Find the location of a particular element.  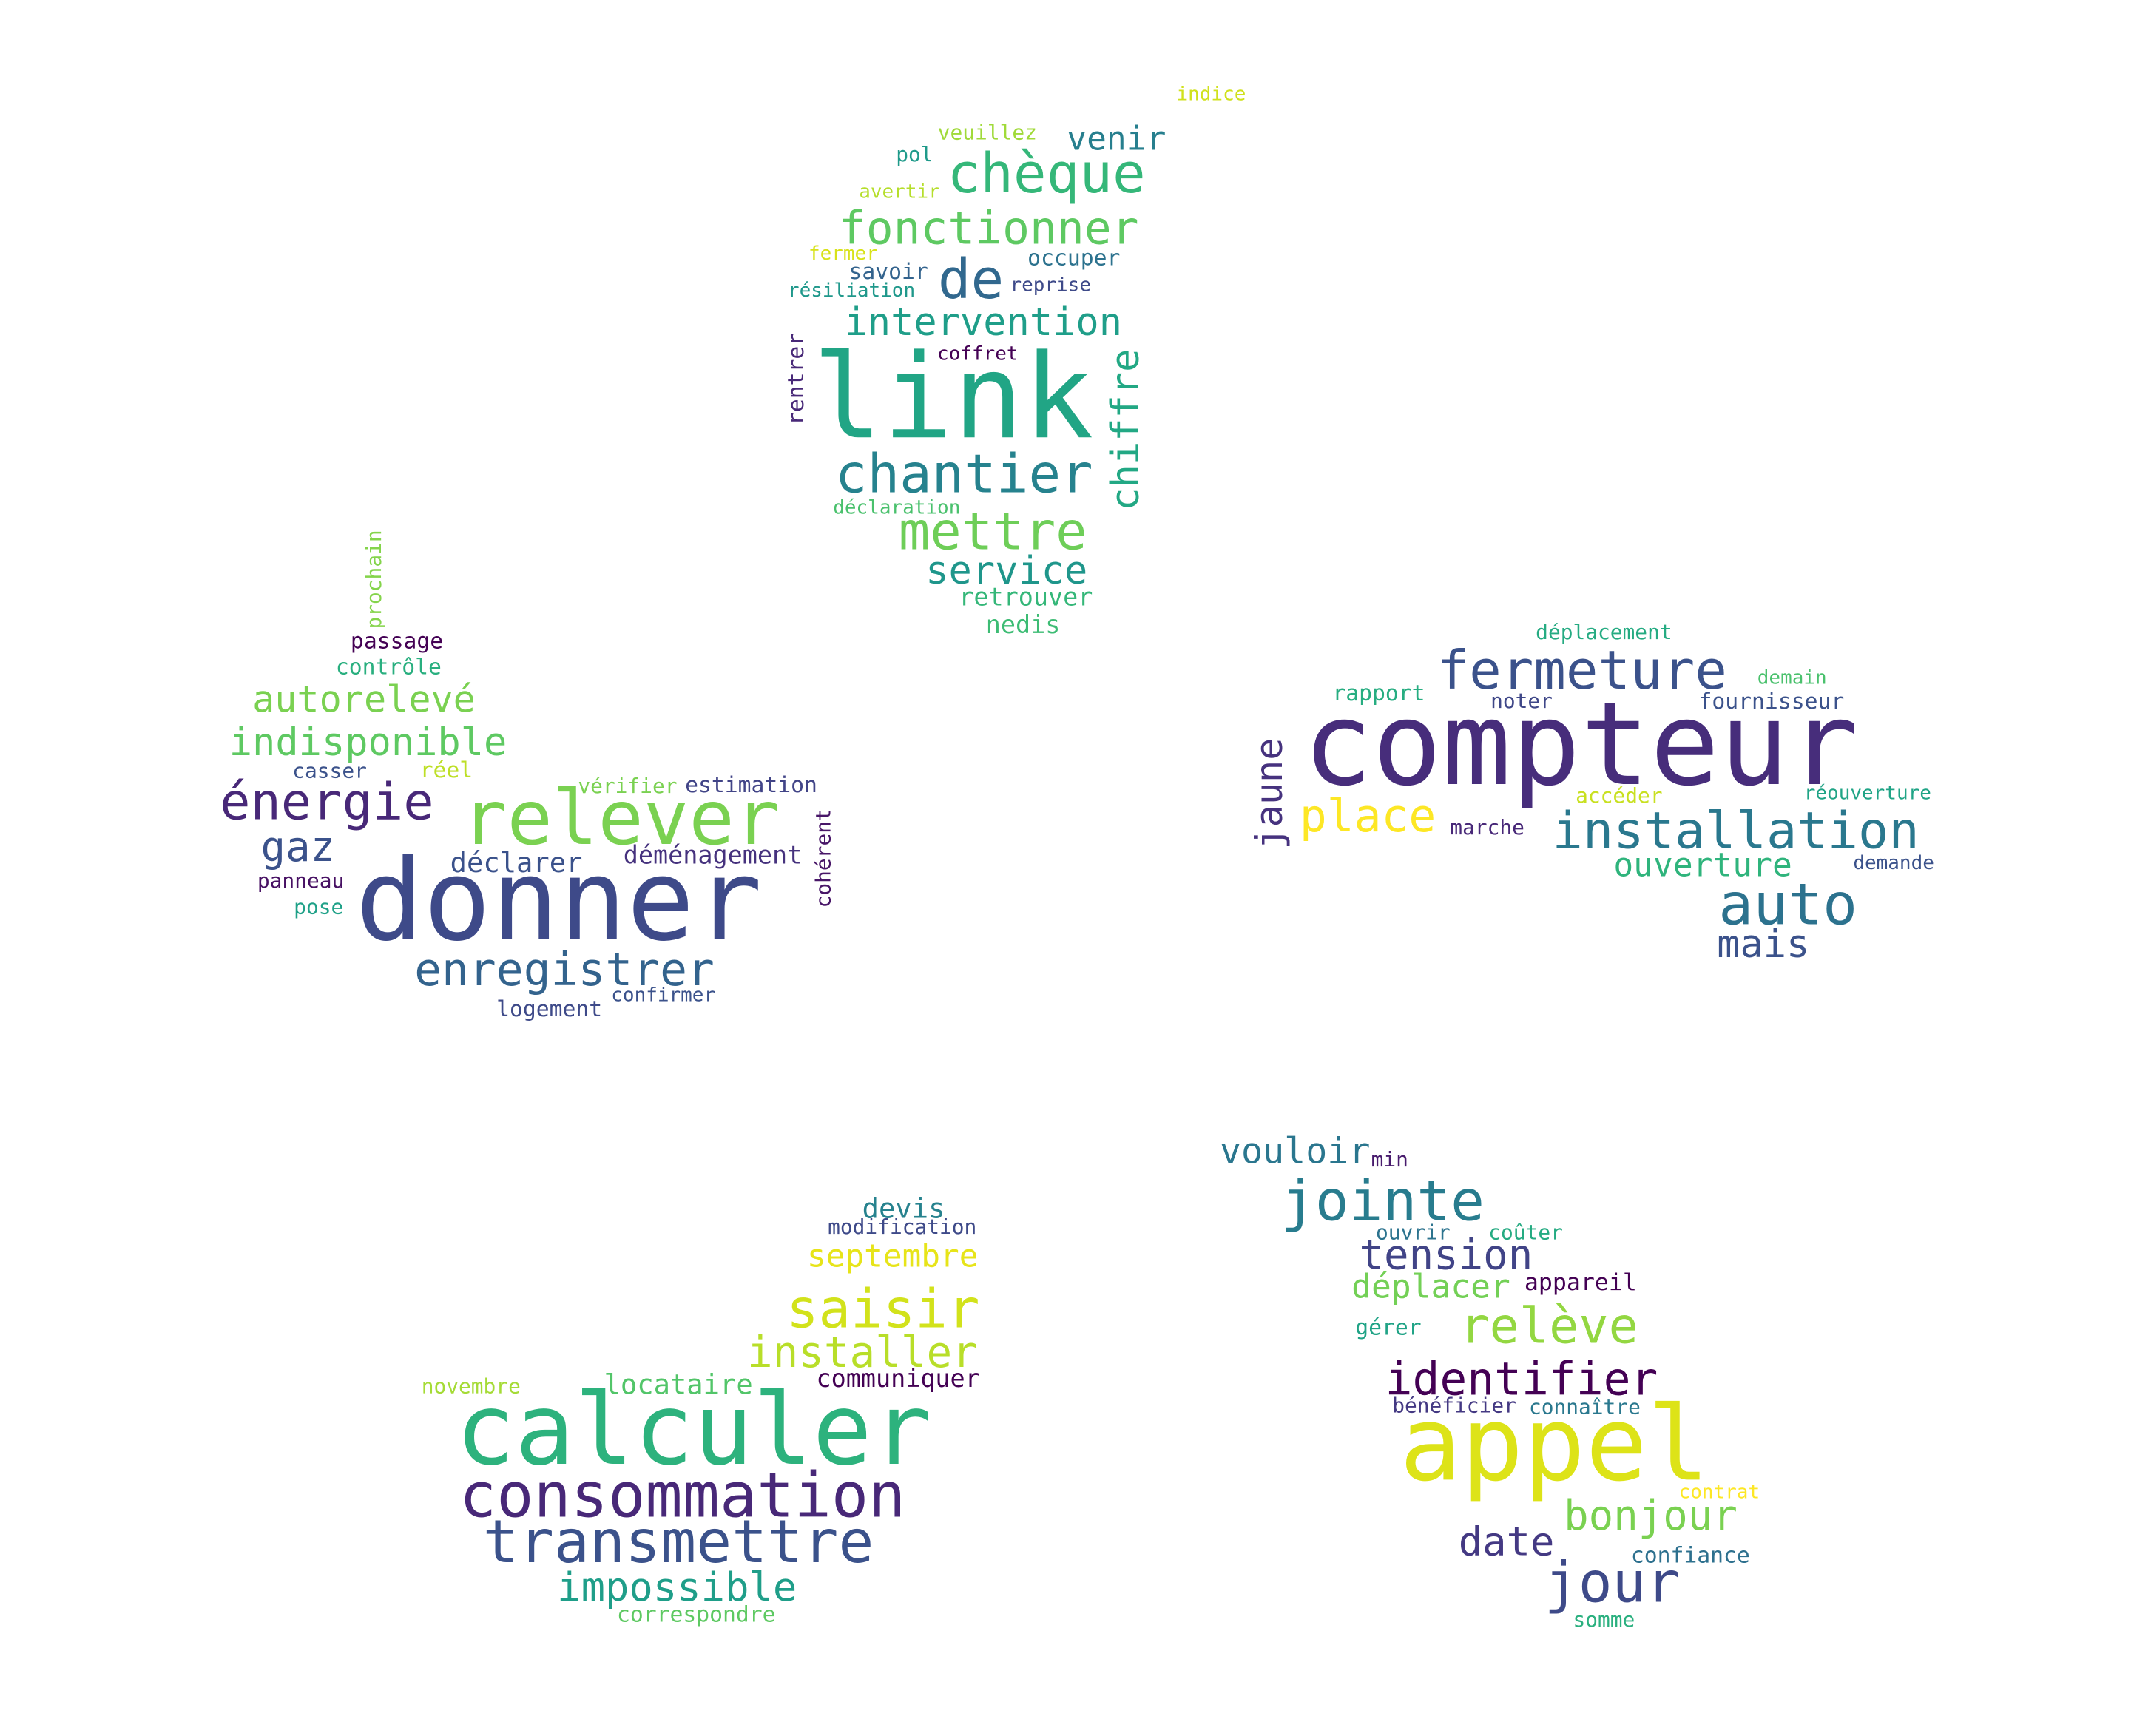

word-compteur: compteur is located at coordinates (1581, 744).